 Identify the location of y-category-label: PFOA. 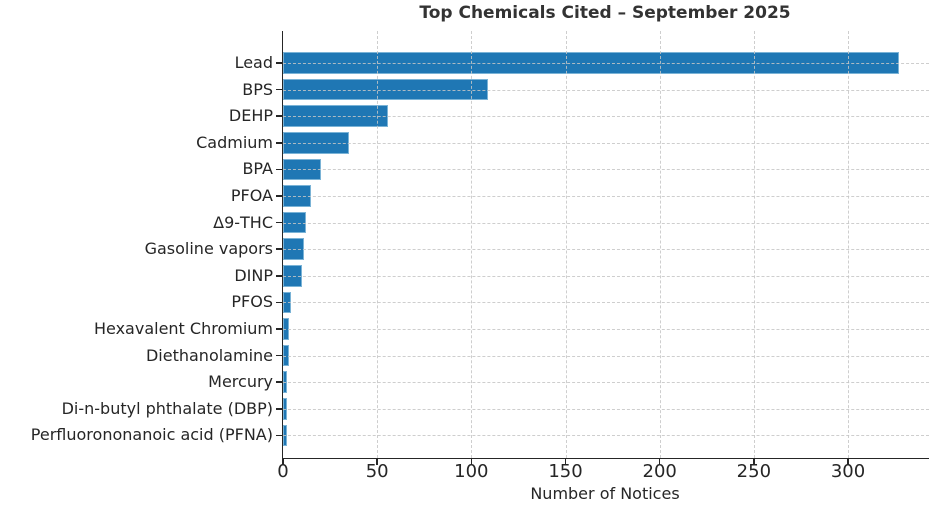
(251, 195).